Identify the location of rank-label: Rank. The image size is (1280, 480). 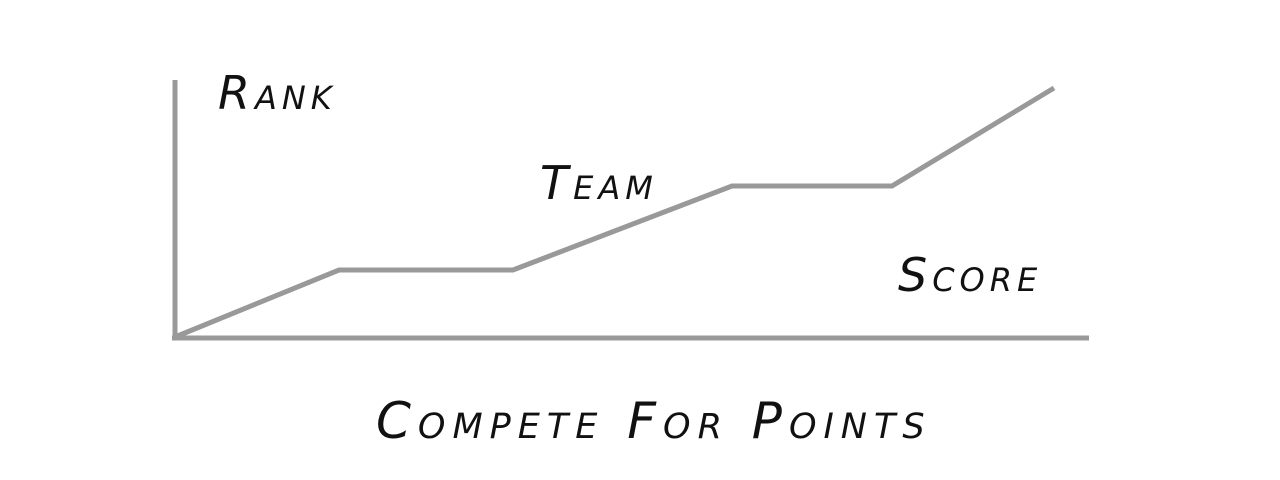
(277, 93).